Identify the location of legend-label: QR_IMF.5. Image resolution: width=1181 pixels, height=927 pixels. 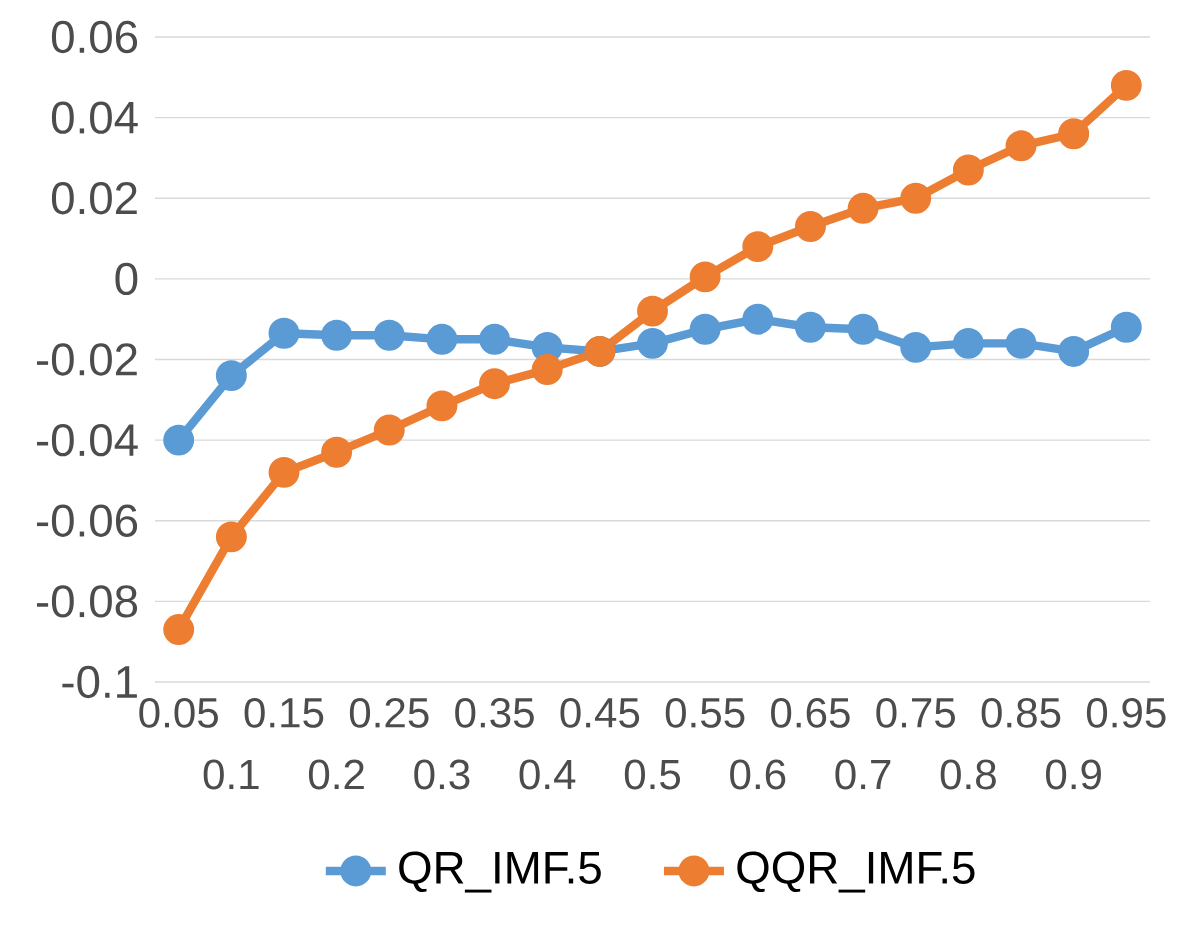
(500, 872).